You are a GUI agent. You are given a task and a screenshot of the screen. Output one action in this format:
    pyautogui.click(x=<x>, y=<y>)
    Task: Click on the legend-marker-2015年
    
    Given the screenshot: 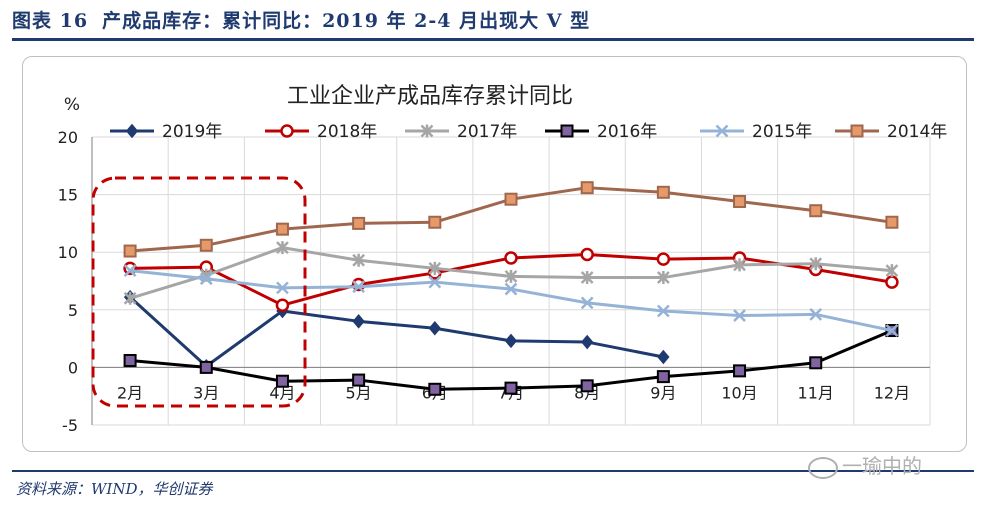 What is the action you would take?
    pyautogui.click(x=722, y=131)
    